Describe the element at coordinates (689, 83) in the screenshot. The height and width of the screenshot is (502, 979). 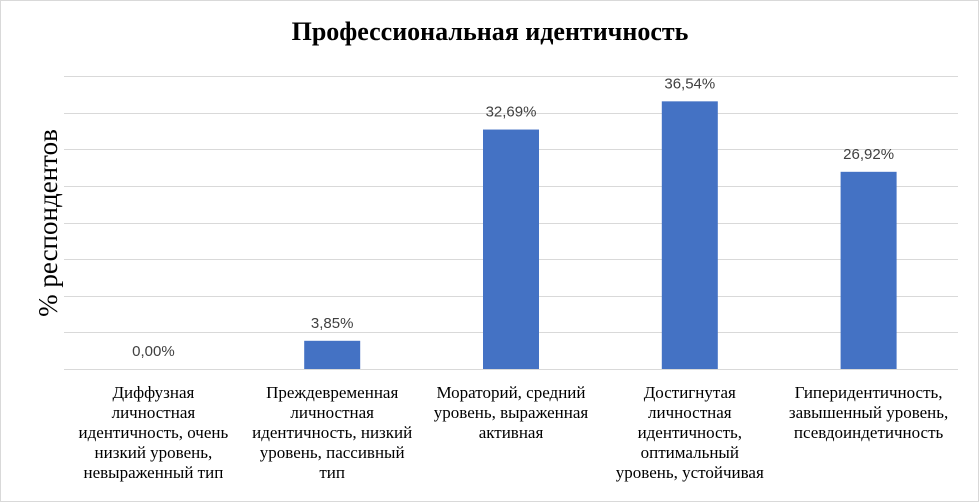
I see `data-label: 36,54%` at that location.